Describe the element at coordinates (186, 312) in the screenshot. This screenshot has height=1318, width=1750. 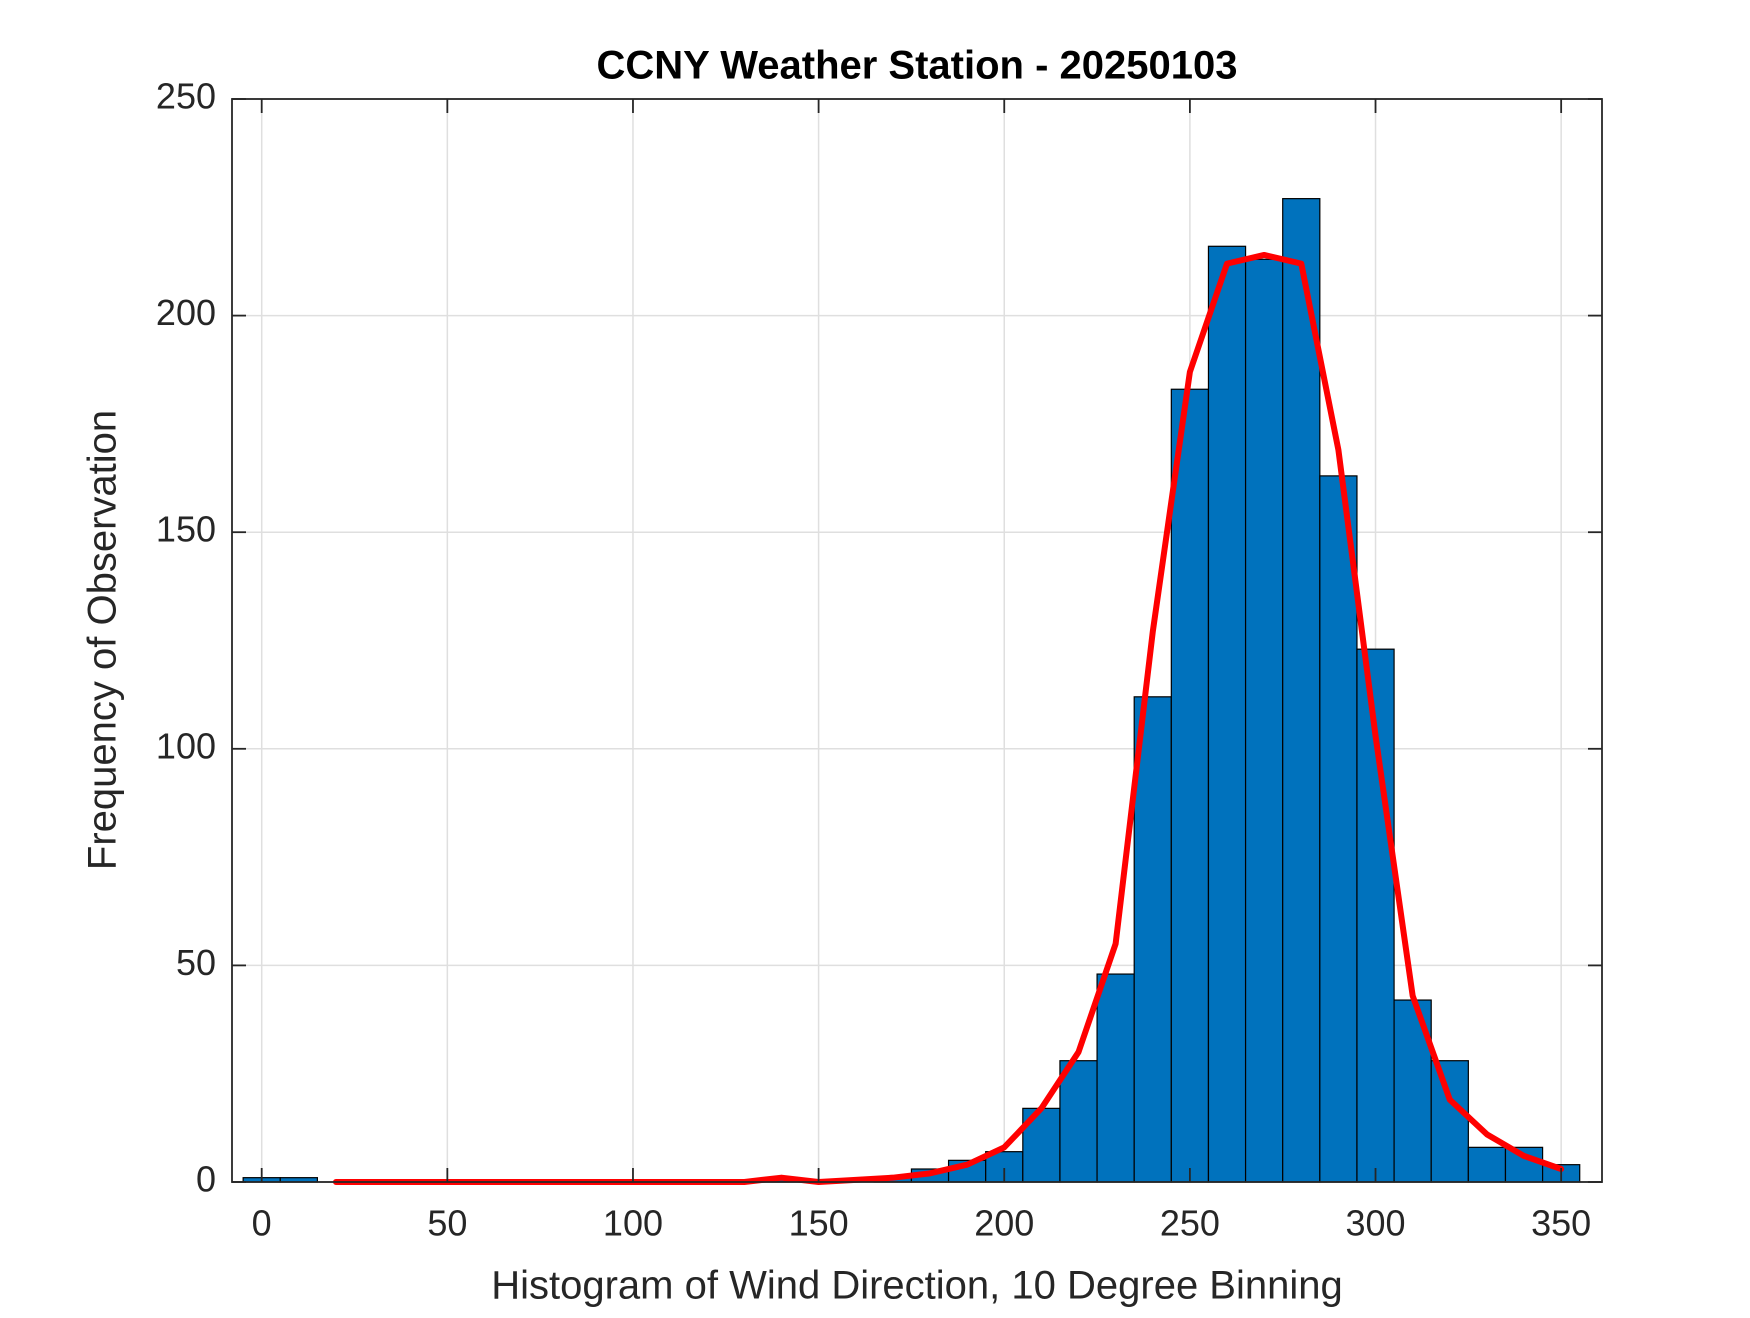
I see `y-tick-label: 200` at that location.